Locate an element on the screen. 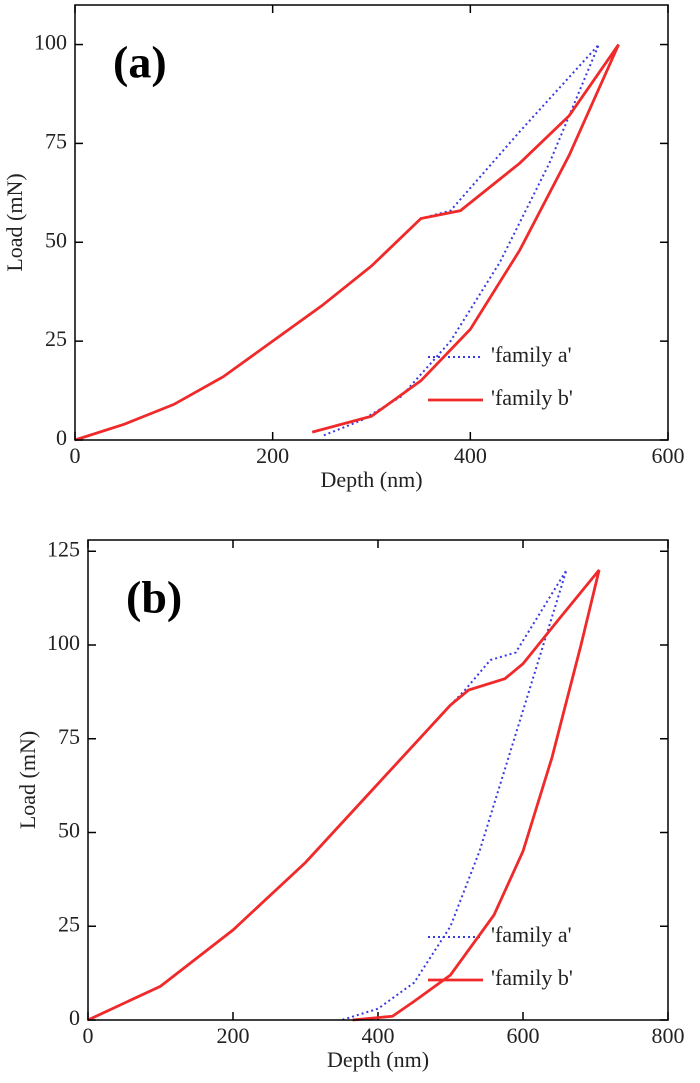  panel-label: (b) is located at coordinates (154, 597).